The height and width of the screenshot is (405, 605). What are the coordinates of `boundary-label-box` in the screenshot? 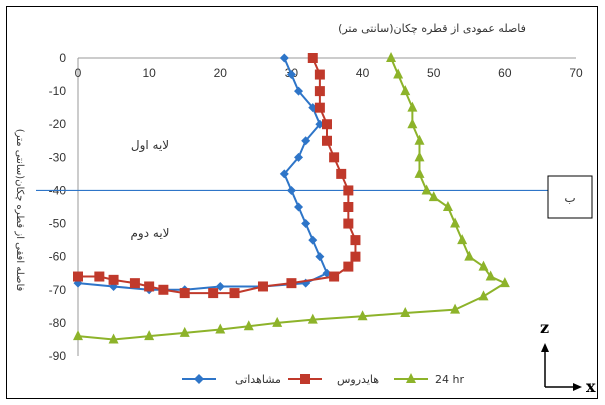 It's located at (570, 197).